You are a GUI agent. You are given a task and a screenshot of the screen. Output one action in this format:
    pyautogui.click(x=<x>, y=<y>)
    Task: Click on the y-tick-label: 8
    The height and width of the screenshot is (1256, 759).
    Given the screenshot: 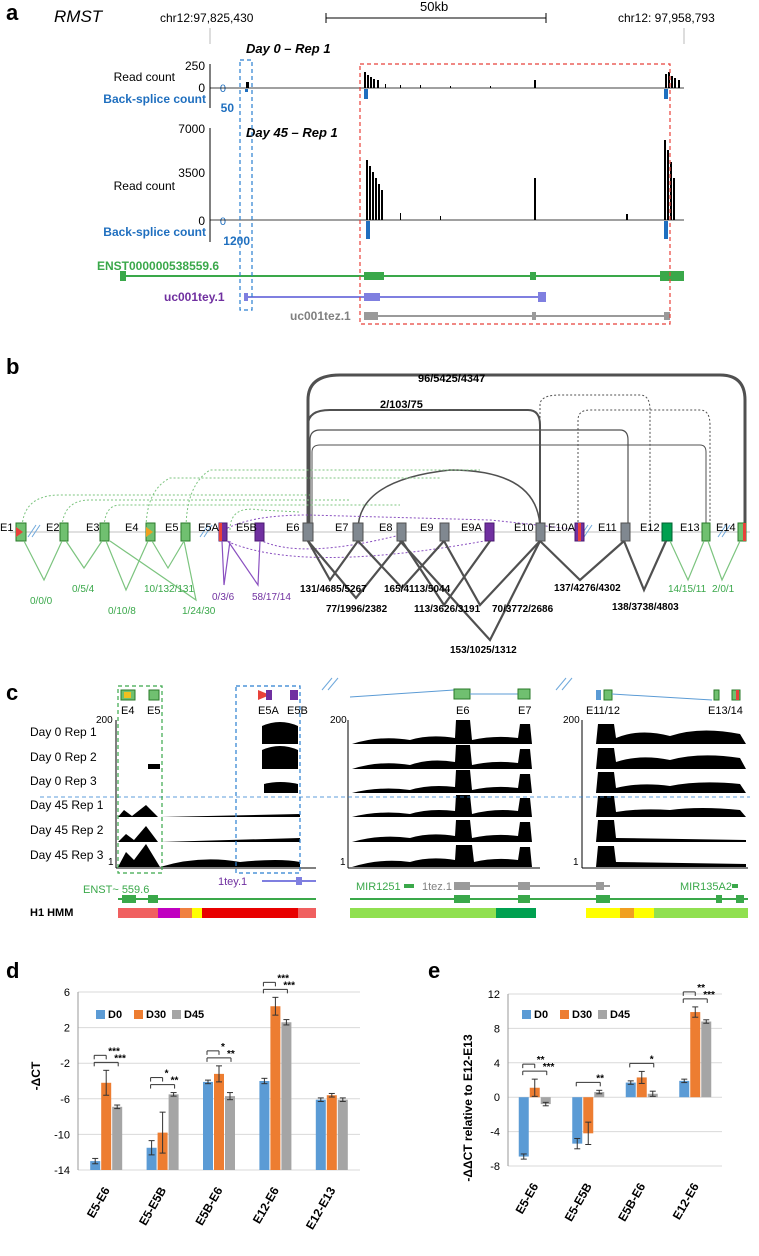 What is the action you would take?
    pyautogui.click(x=497, y=1029)
    